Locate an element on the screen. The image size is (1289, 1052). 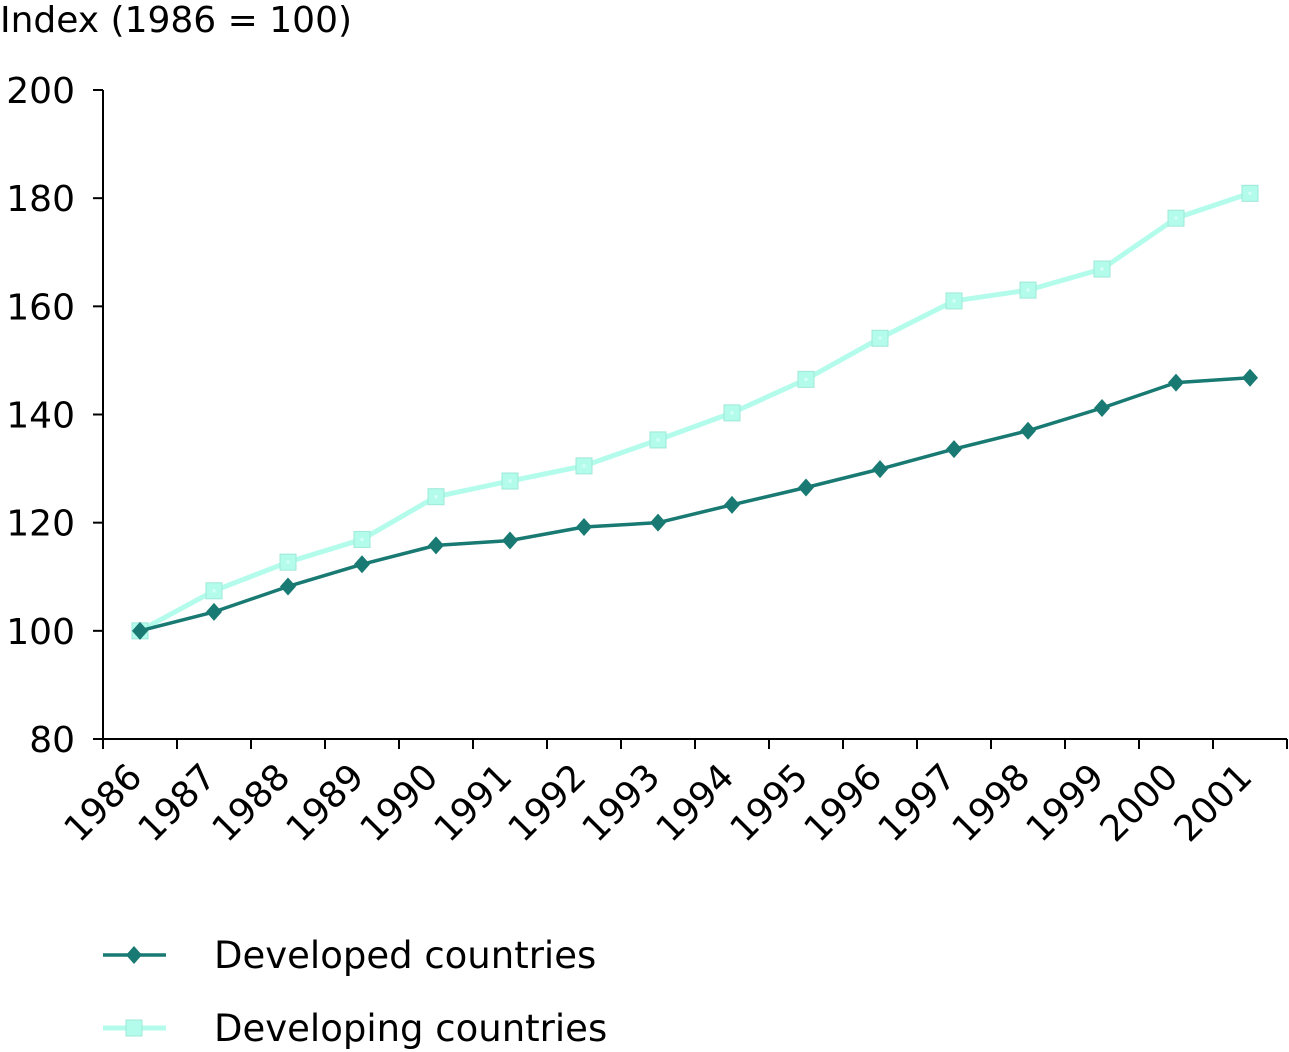
legend: Developed countries Developing countries is located at coordinates (355, 992).